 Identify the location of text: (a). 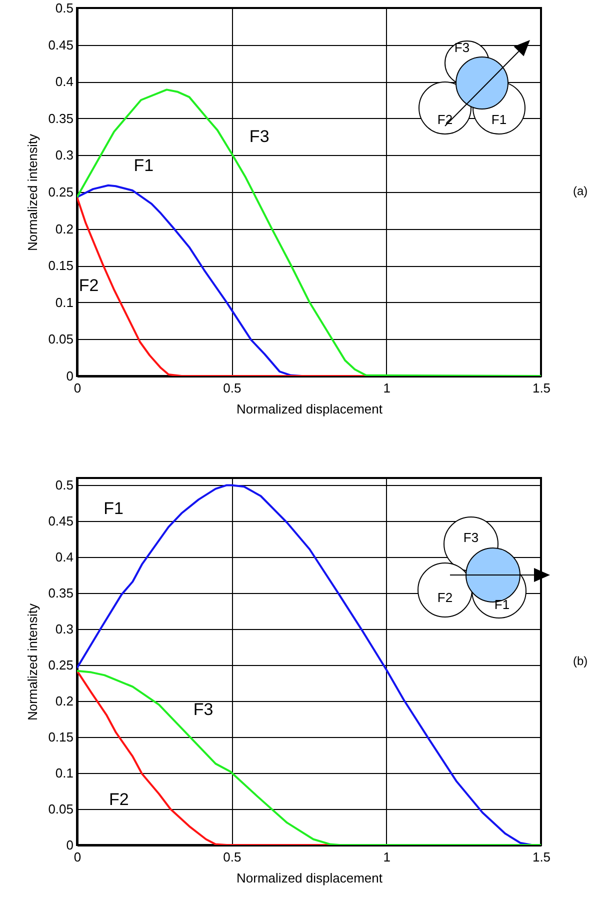
(580, 191).